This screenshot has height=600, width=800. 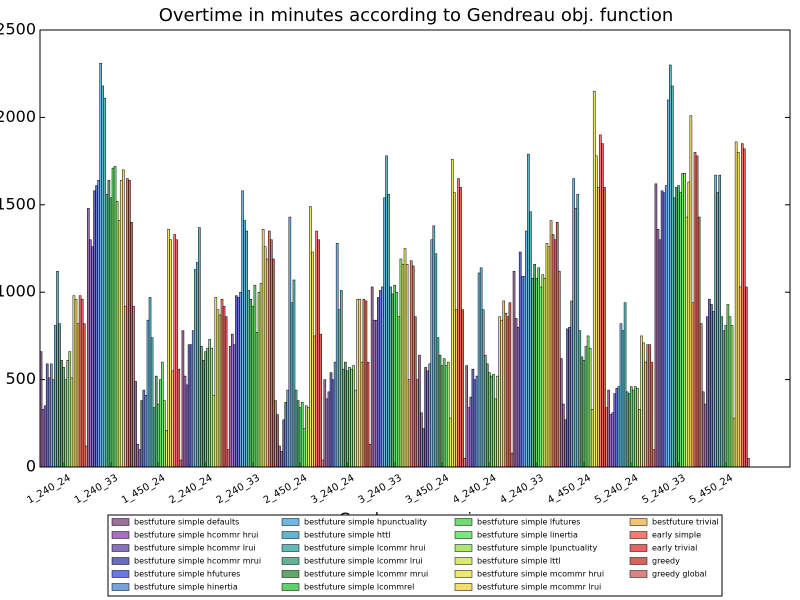 What do you see at coordinates (347, 535) in the screenshot?
I see `legend-label: bestfuture simple httl` at bounding box center [347, 535].